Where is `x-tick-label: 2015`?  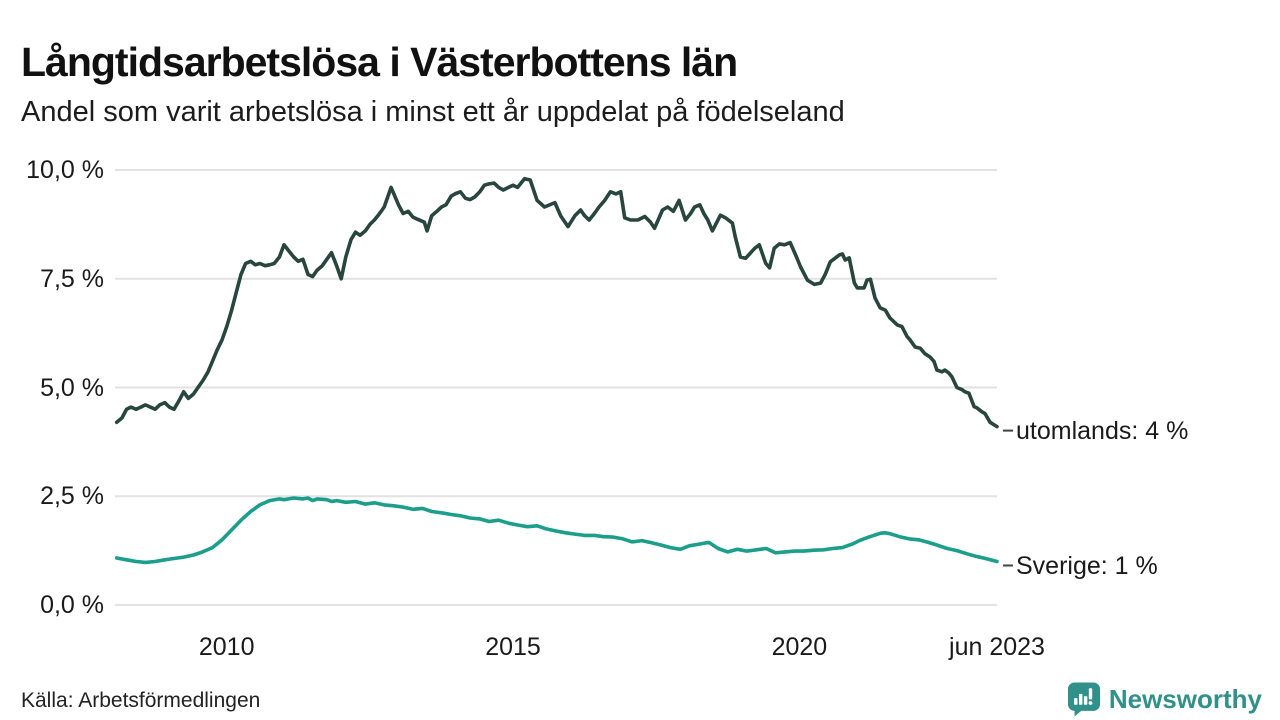
x-tick-label: 2015 is located at coordinates (513, 647).